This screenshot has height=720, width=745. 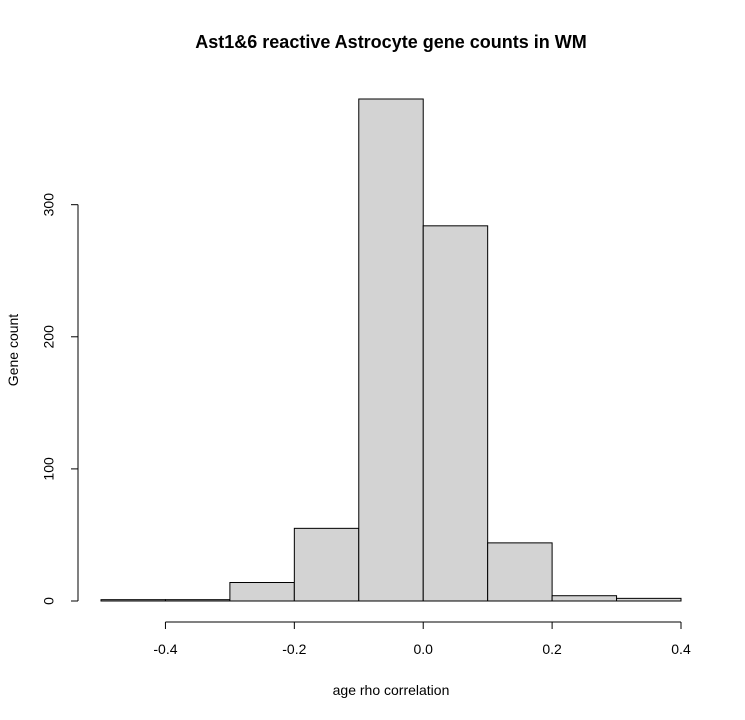 What do you see at coordinates (552, 649) in the screenshot?
I see `x-tick-label: 0.2` at bounding box center [552, 649].